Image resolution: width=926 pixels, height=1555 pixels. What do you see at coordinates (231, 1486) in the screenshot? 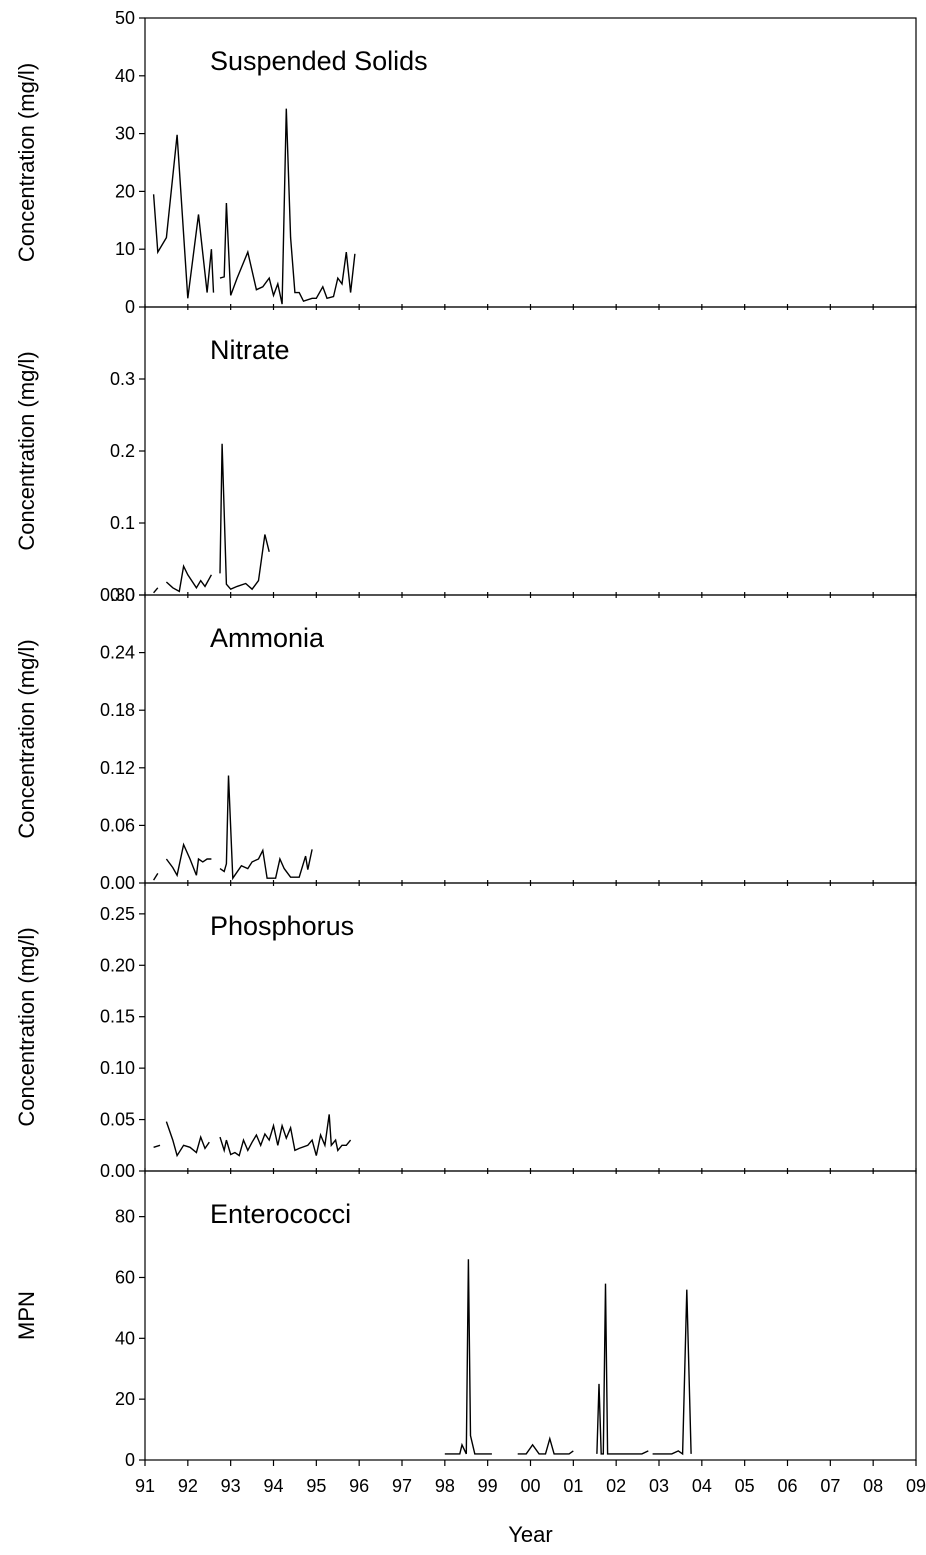
I see `x-tick-label: 93` at bounding box center [231, 1486].